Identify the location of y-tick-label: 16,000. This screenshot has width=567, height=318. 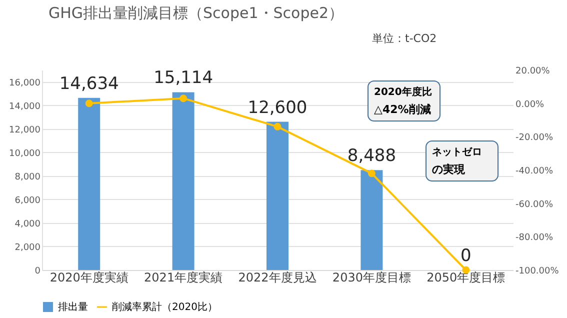
(25, 83).